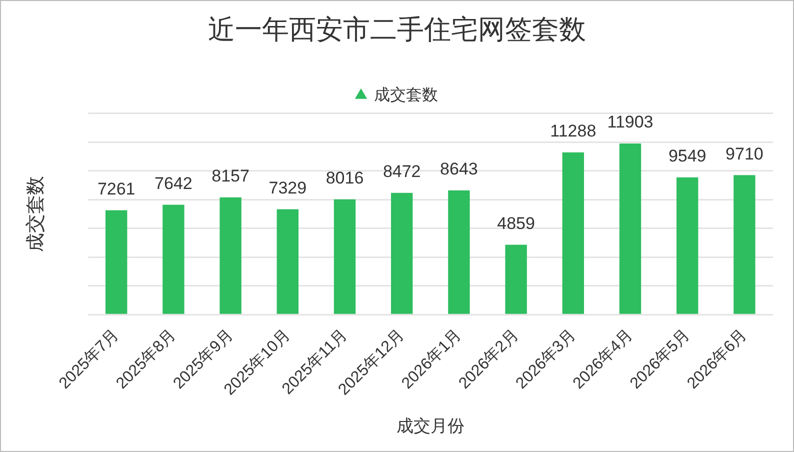  I want to click on data-label: 11288, so click(573, 131).